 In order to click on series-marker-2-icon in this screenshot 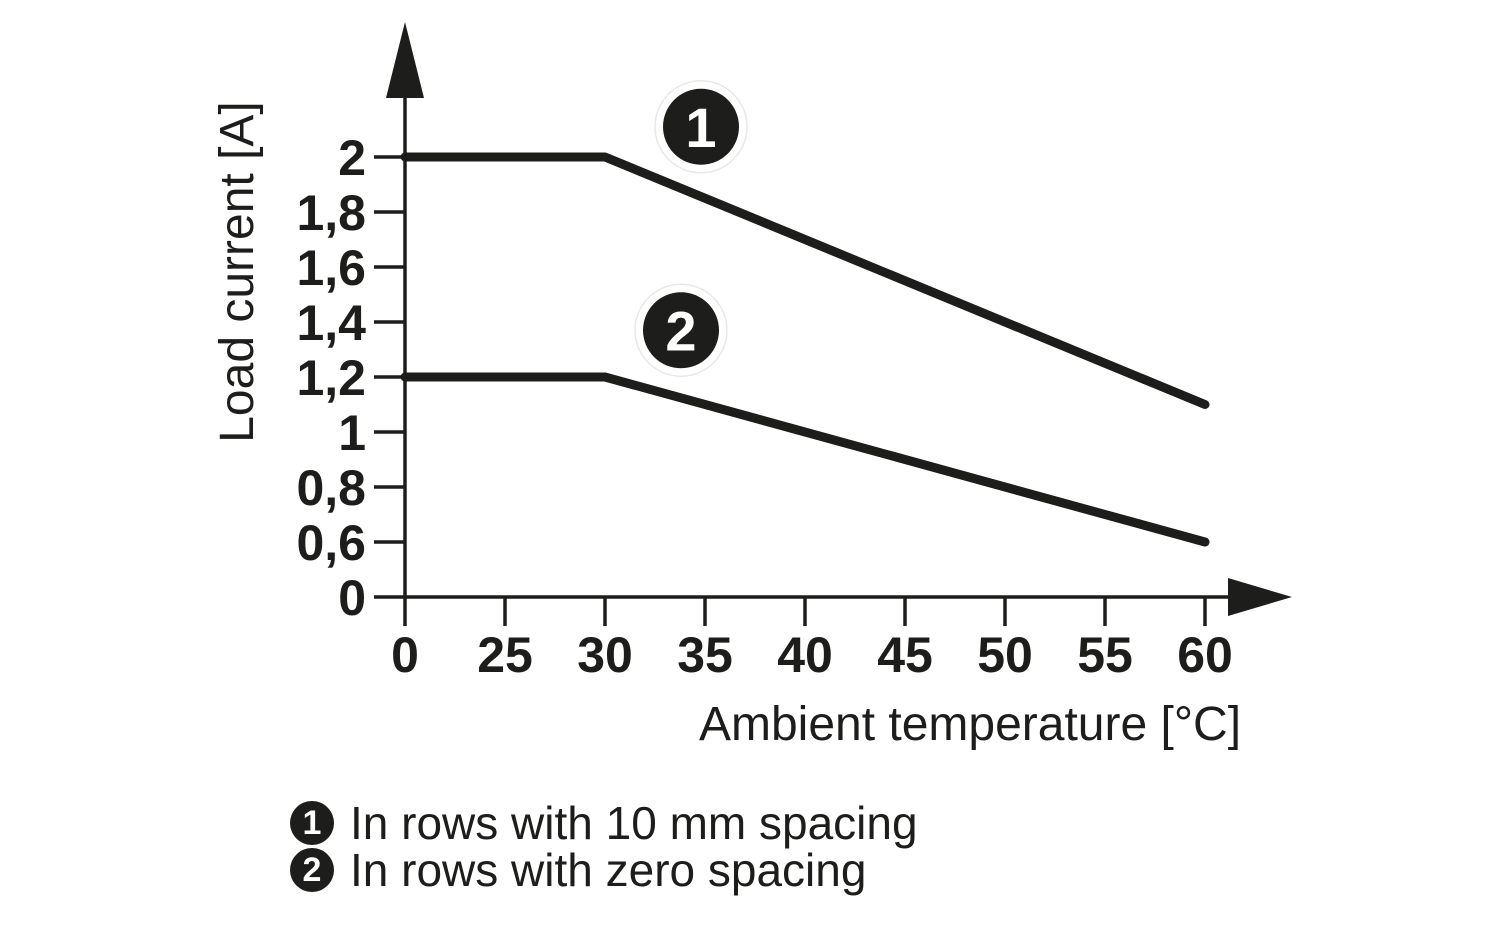, I will do `click(681, 330)`.